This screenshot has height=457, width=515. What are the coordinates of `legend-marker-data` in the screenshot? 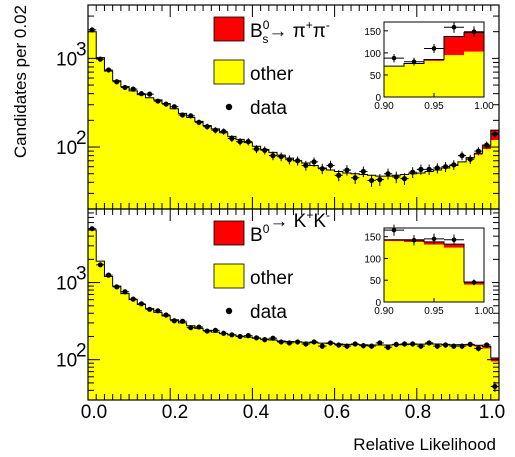 It's located at (229, 311).